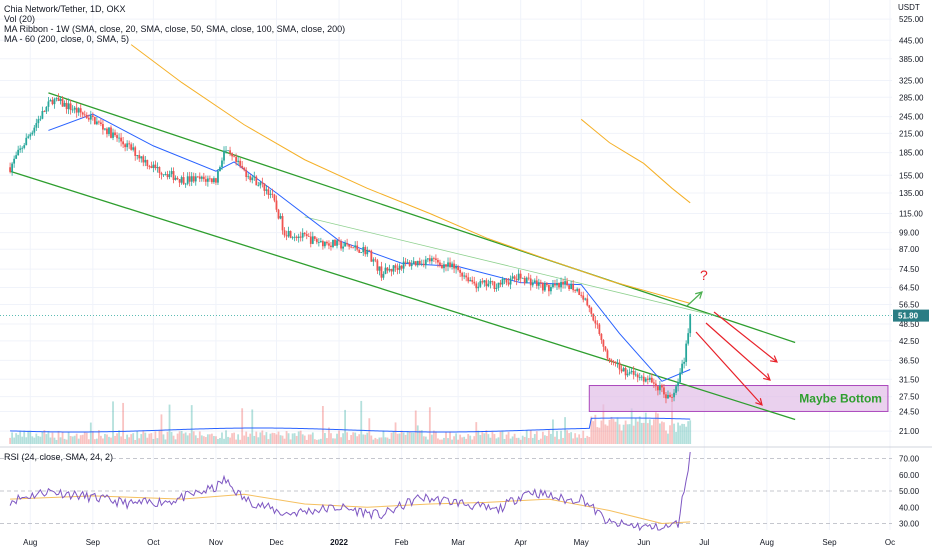 Image resolution: width=932 pixels, height=550 pixels. I want to click on time-axis-label: Aug, so click(767, 542).